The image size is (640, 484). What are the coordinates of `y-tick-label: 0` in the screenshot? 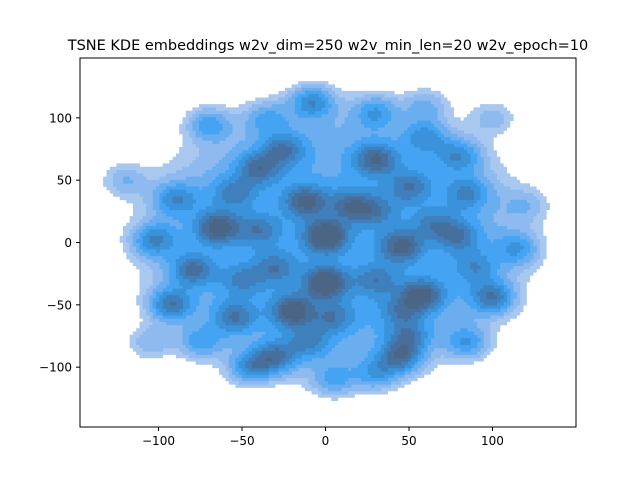 It's located at (68, 243).